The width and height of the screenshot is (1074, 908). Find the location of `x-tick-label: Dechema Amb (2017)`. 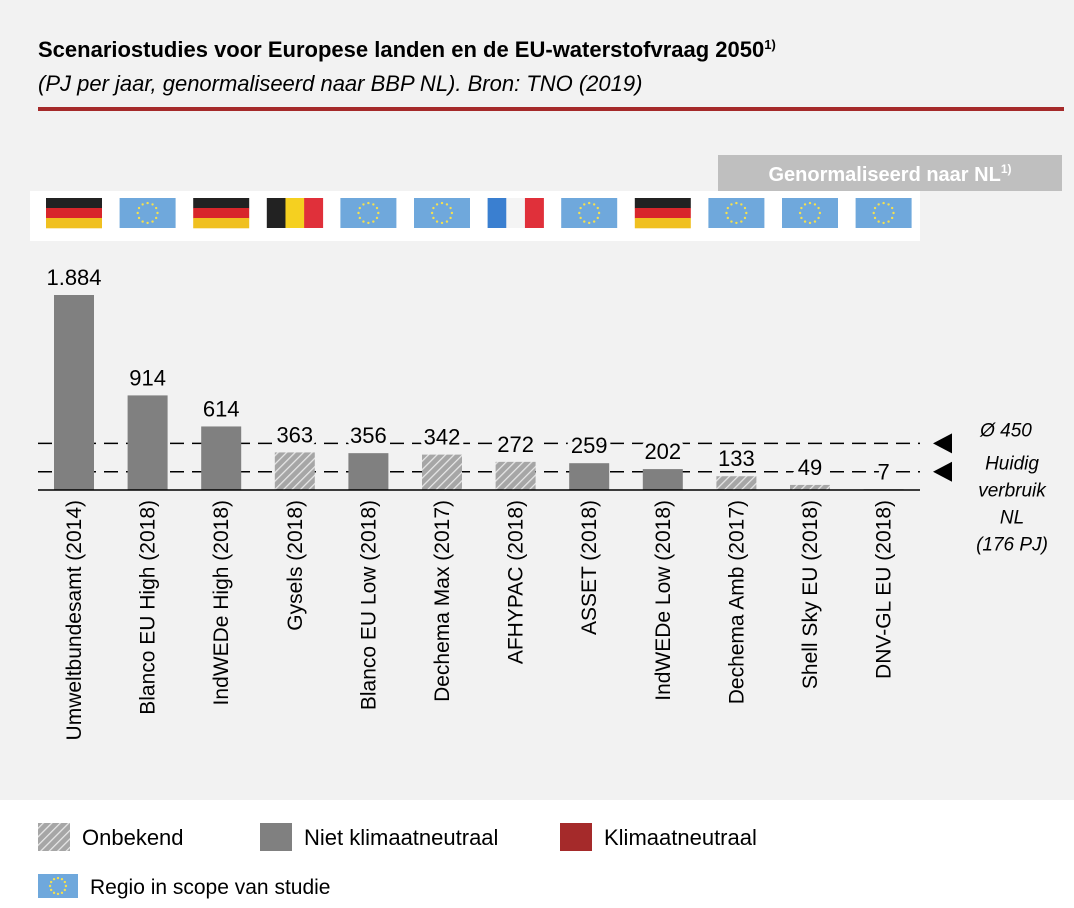

x-tick-label: Dechema Amb (2017) is located at coordinates (736, 602).